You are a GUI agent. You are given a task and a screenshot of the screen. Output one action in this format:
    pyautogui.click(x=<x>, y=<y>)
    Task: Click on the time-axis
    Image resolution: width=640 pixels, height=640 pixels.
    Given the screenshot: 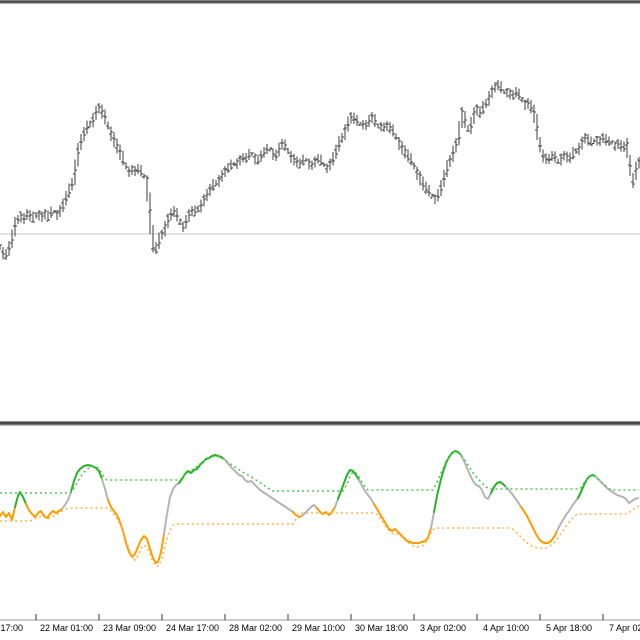 What is the action you would take?
    pyautogui.click(x=320, y=617)
    